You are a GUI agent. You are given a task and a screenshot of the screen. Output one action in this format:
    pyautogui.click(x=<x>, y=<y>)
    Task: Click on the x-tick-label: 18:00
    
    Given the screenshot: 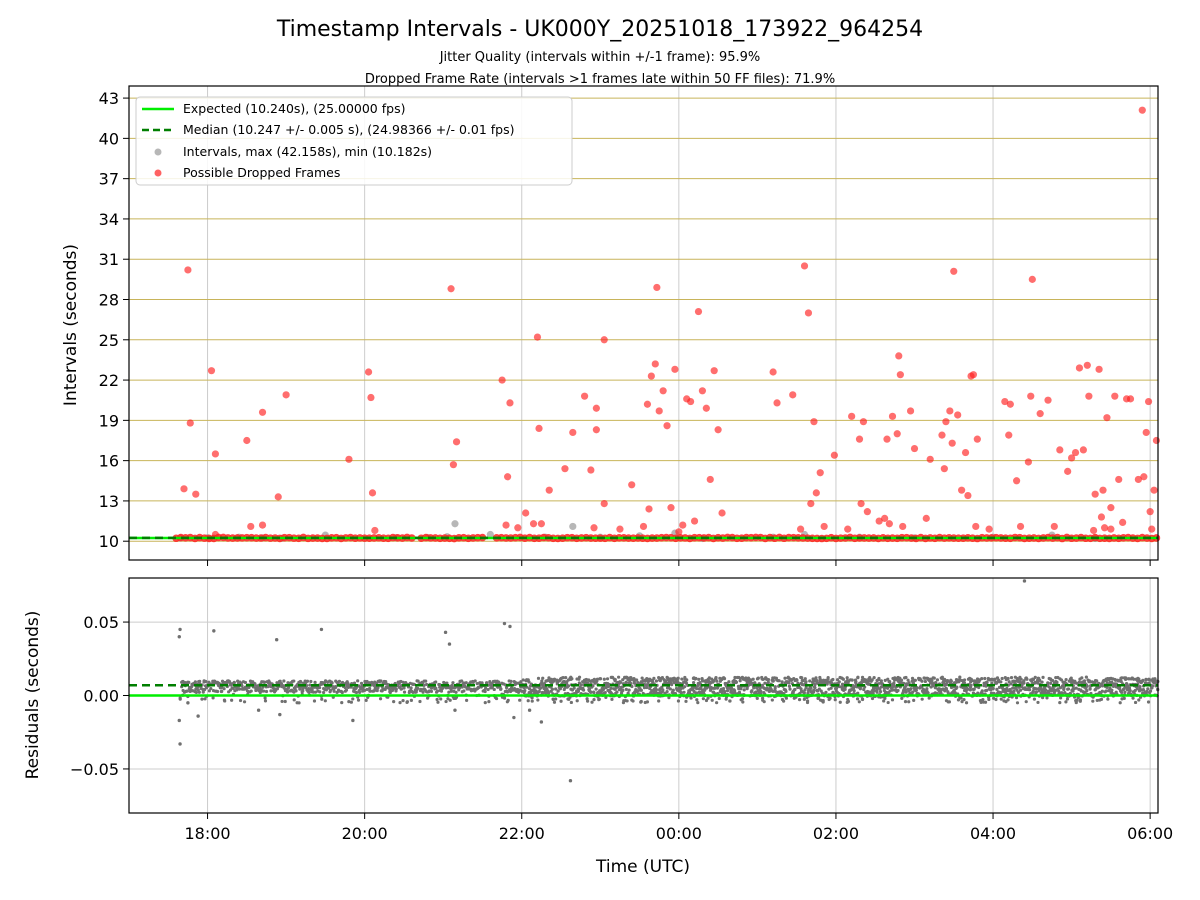 What is the action you would take?
    pyautogui.click(x=207, y=833)
    